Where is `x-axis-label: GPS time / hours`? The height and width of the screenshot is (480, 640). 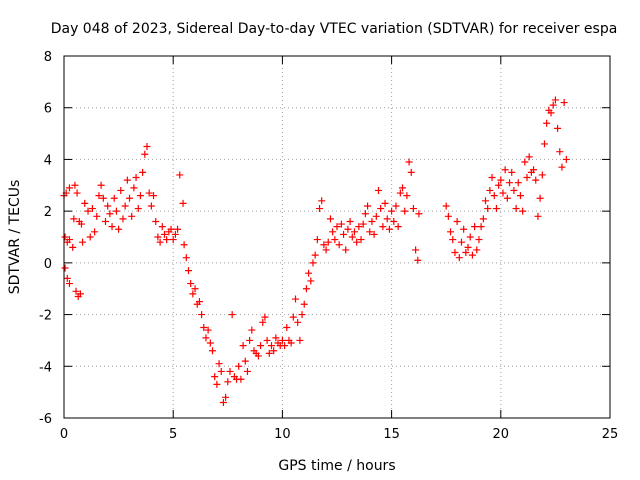
x-axis-label: GPS time / hours is located at coordinates (336, 466).